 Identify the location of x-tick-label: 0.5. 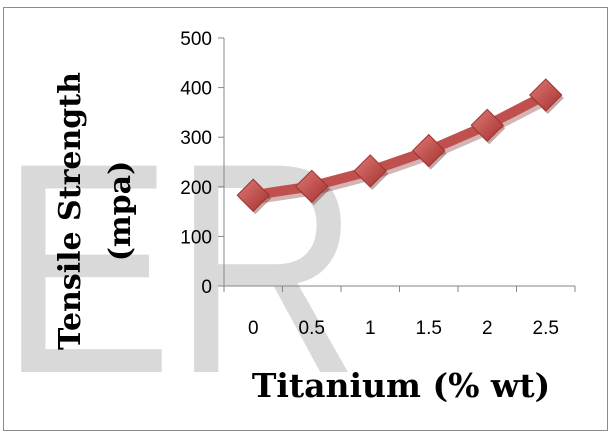
(312, 328).